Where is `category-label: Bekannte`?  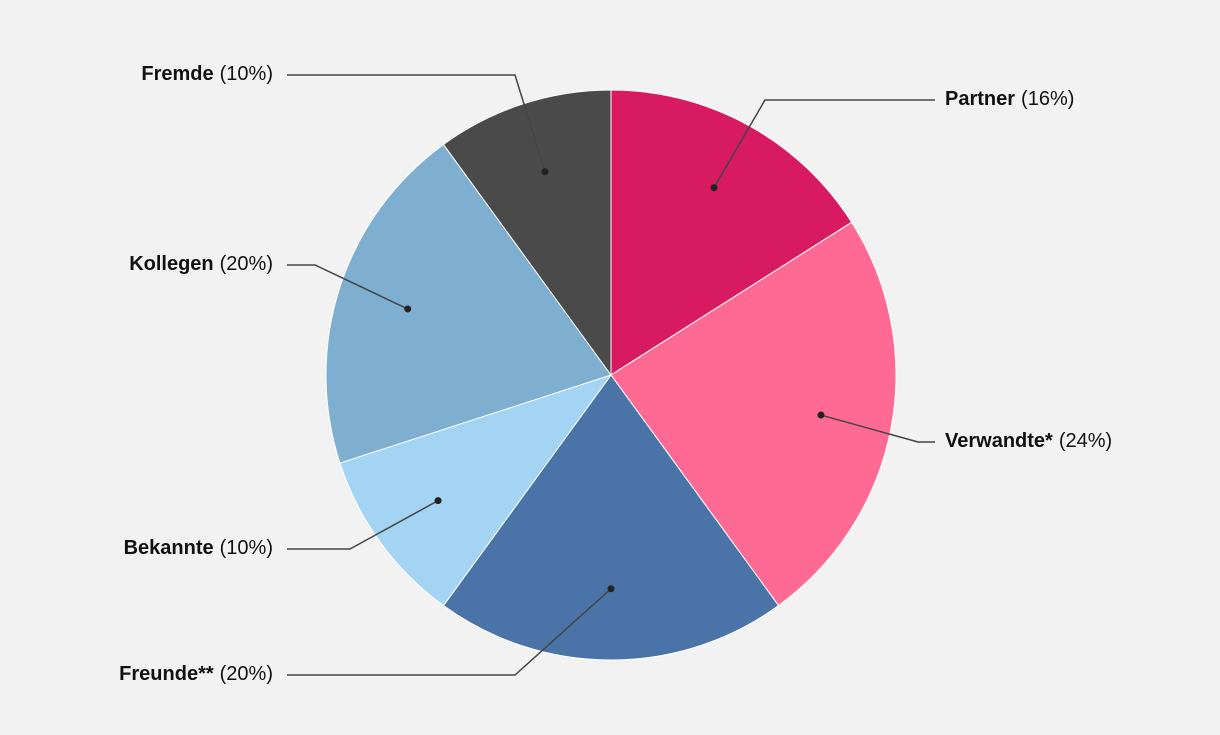 category-label: Bekannte is located at coordinates (169, 548).